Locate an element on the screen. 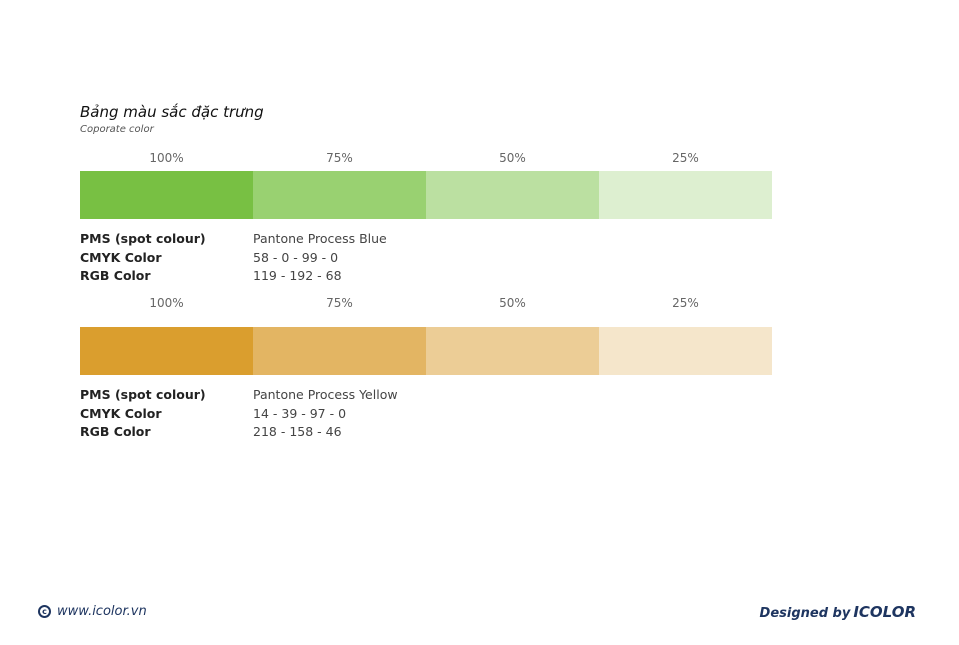  spec-row-cmyk: CMYK Color 14 - 39 - 97 - 0 is located at coordinates (426, 414).